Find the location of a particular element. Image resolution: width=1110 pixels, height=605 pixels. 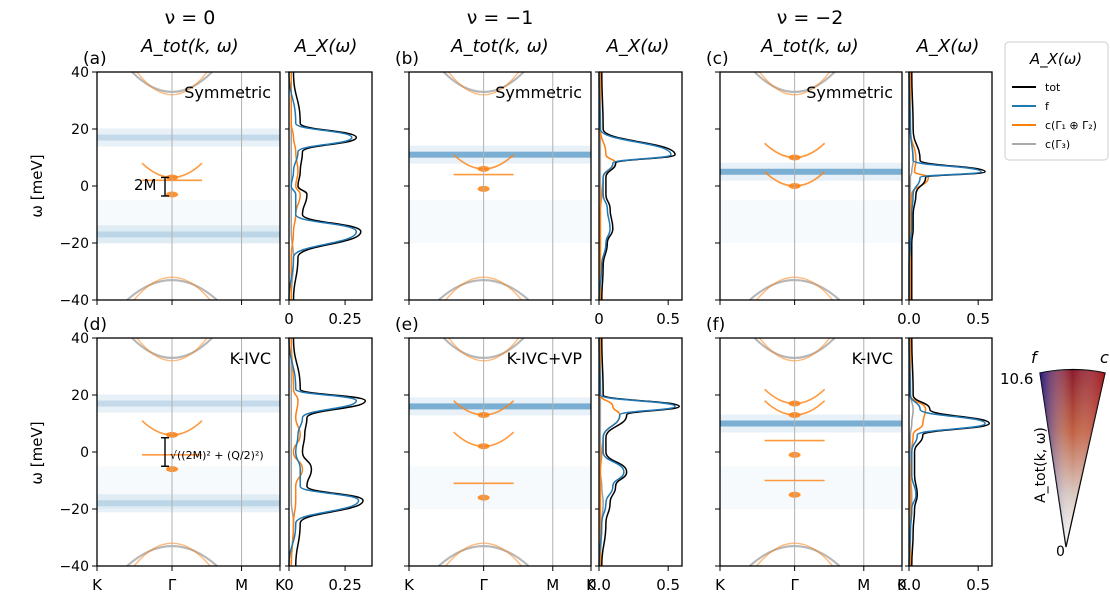

panel-letter-f: (f) is located at coordinates (715, 325).